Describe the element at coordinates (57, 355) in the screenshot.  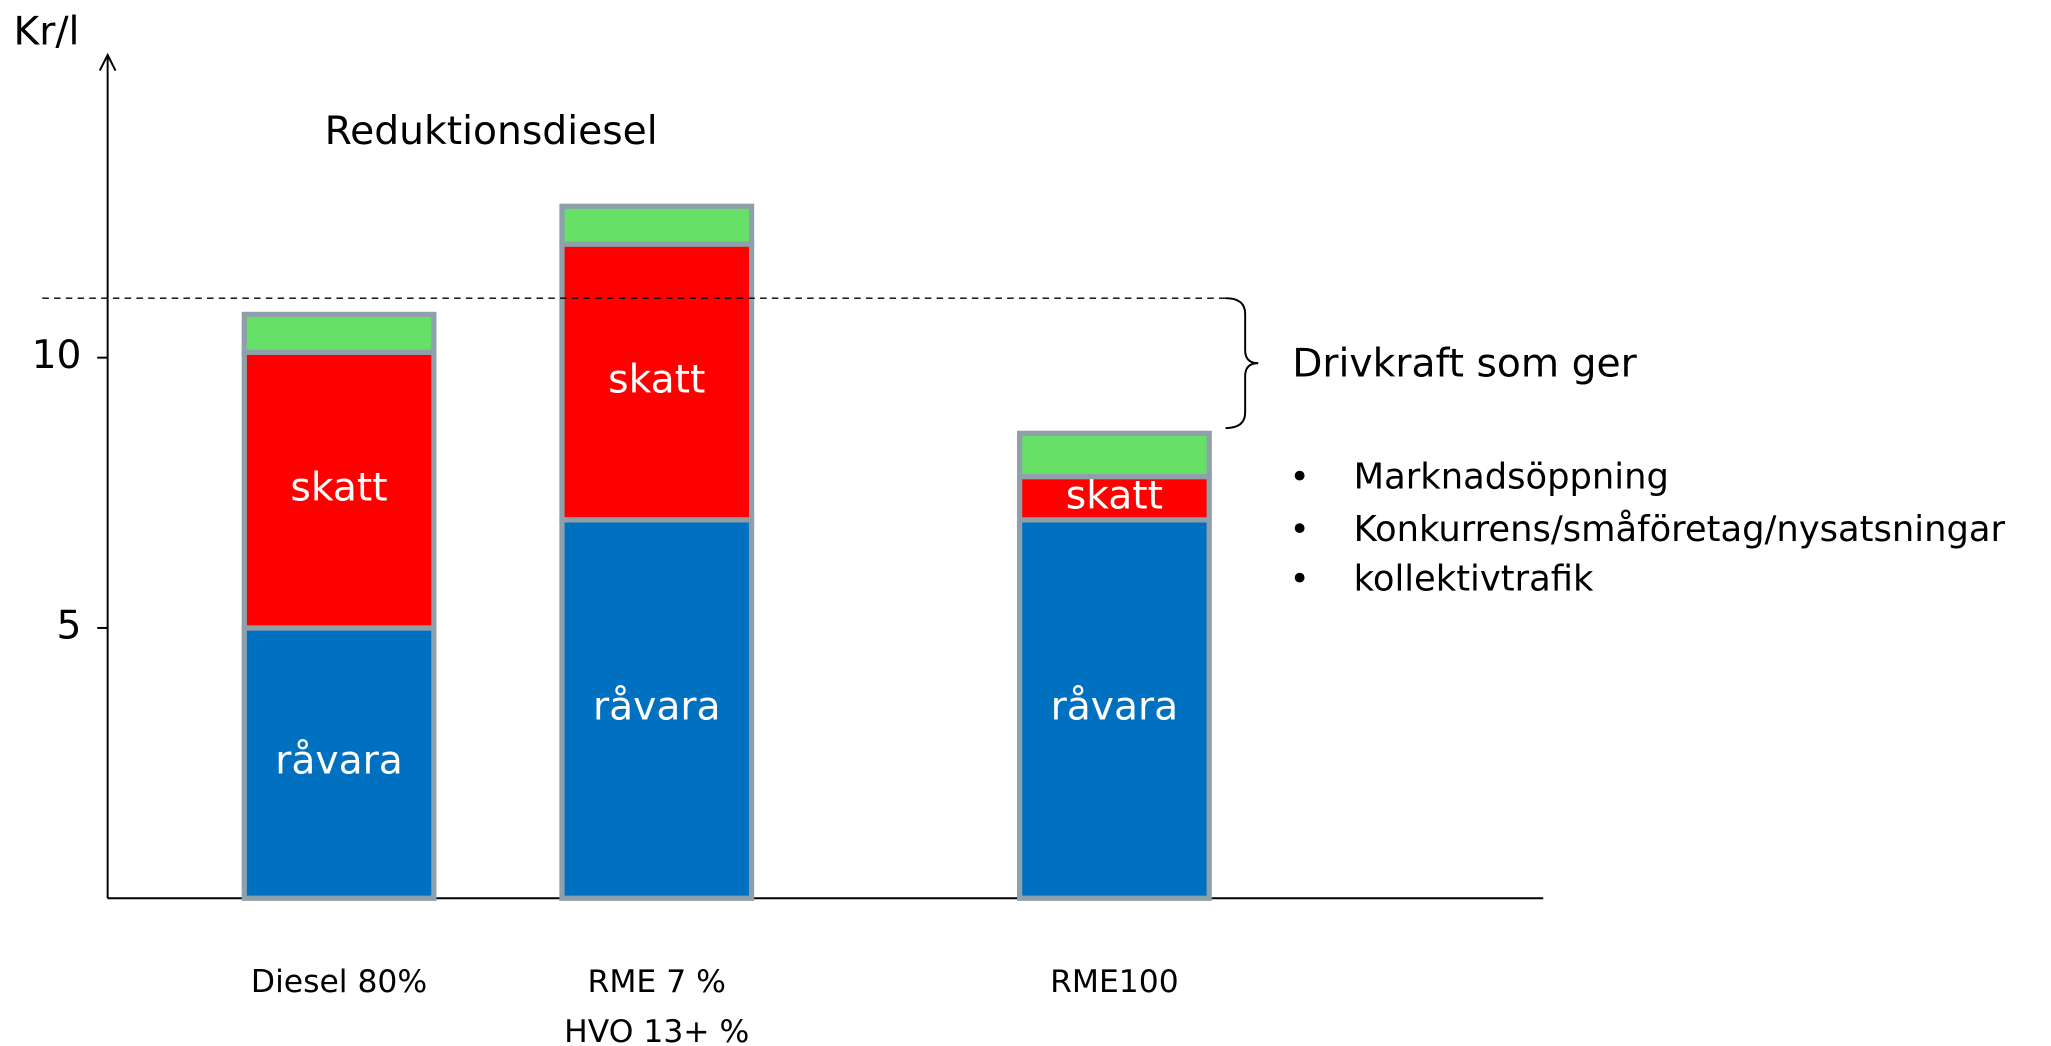
I see `y-tick-label: 10` at that location.